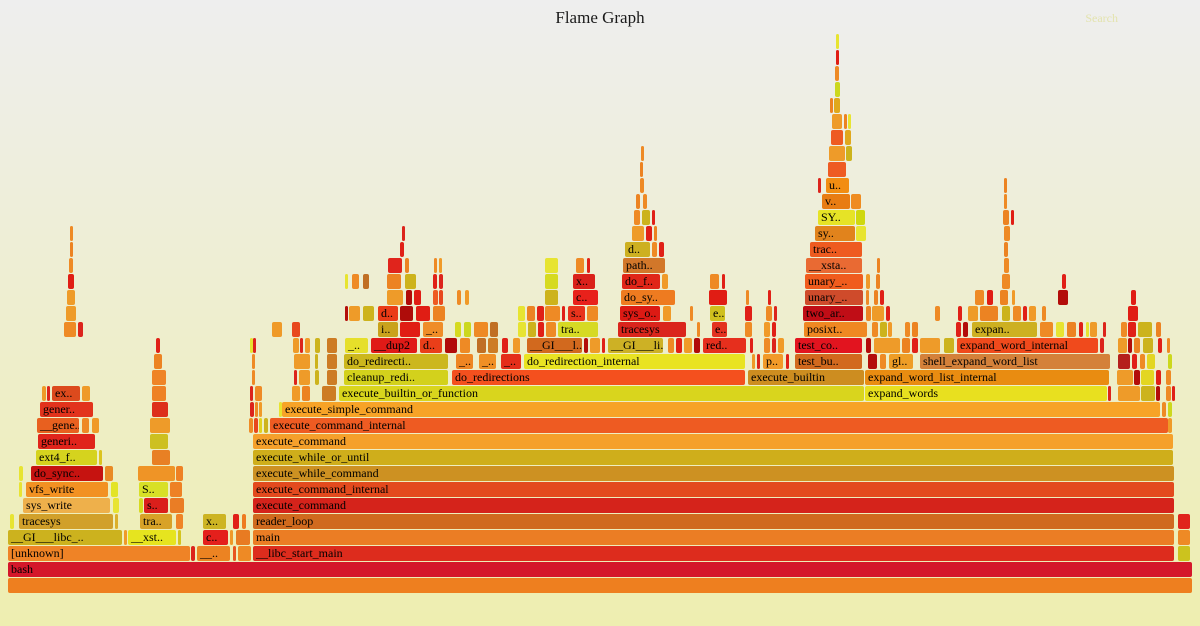 This screenshot has width=1200, height=626. Describe the element at coordinates (648, 297) in the screenshot. I see `frame-do_sy: do_sy..` at that location.